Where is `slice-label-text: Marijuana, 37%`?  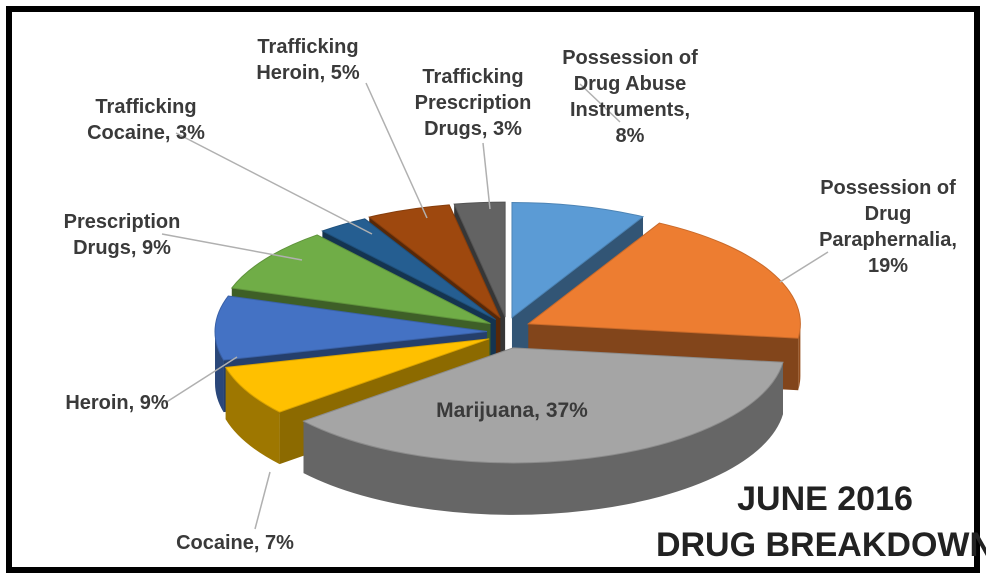
slice-label-text: Marijuana, 37% is located at coordinates (512, 410).